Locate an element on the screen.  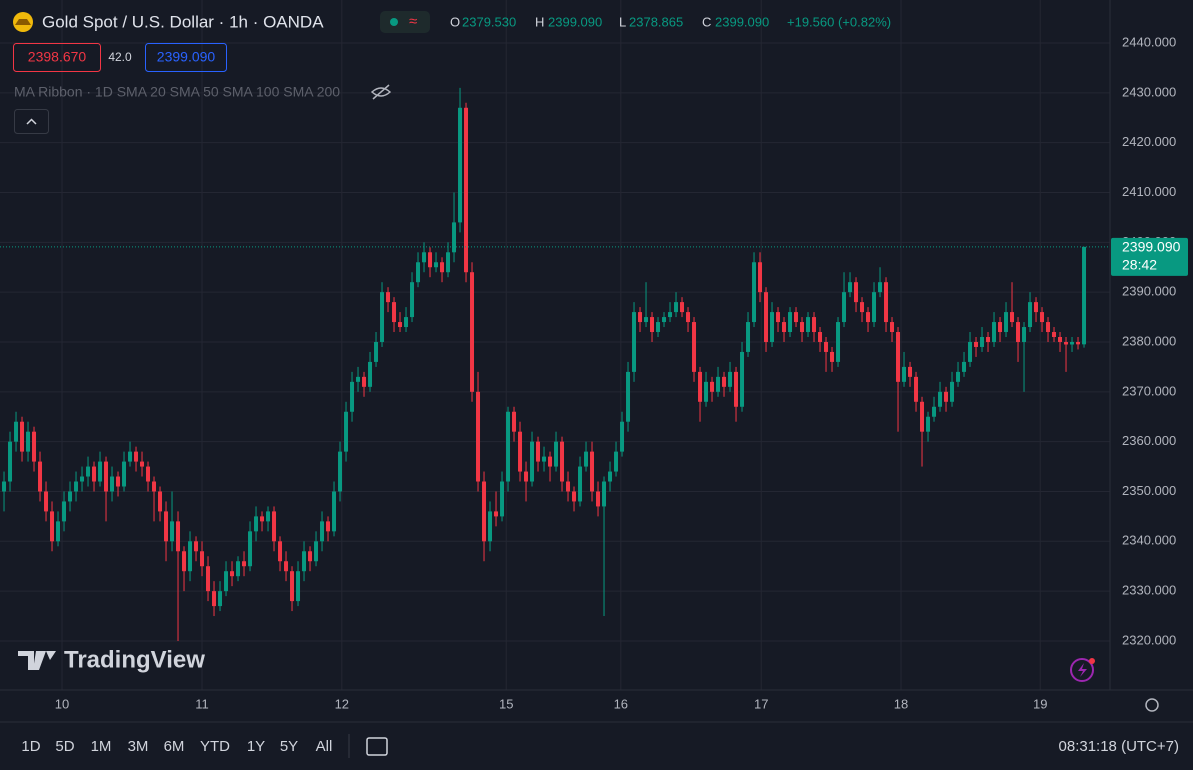
last-price-badge is located at coordinates (1149, 256).